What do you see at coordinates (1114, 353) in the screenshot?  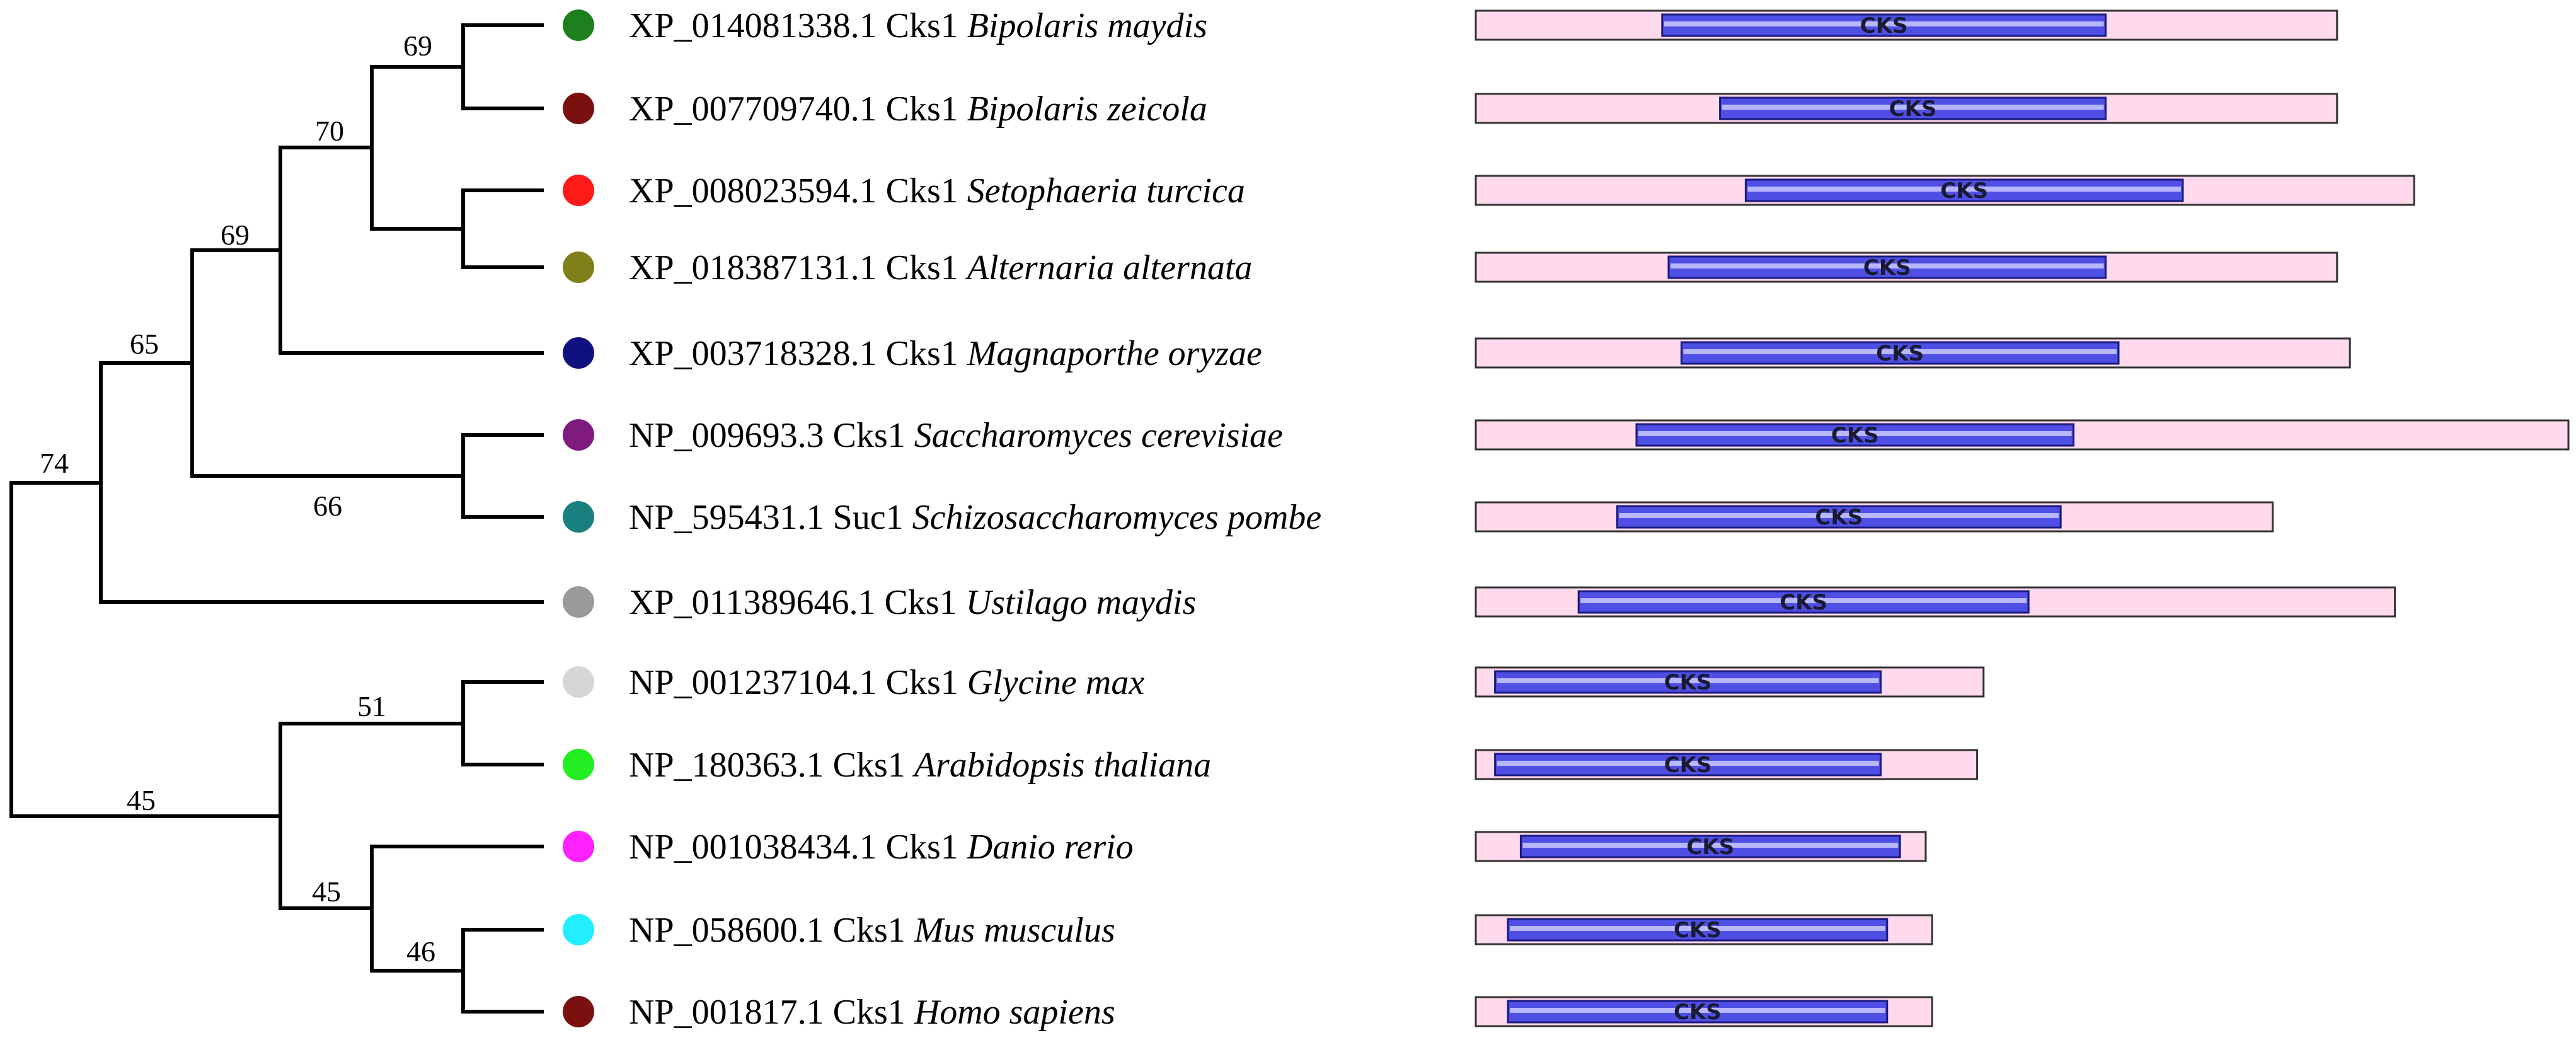 I see `species-name: Magnaporthe oryzae` at bounding box center [1114, 353].